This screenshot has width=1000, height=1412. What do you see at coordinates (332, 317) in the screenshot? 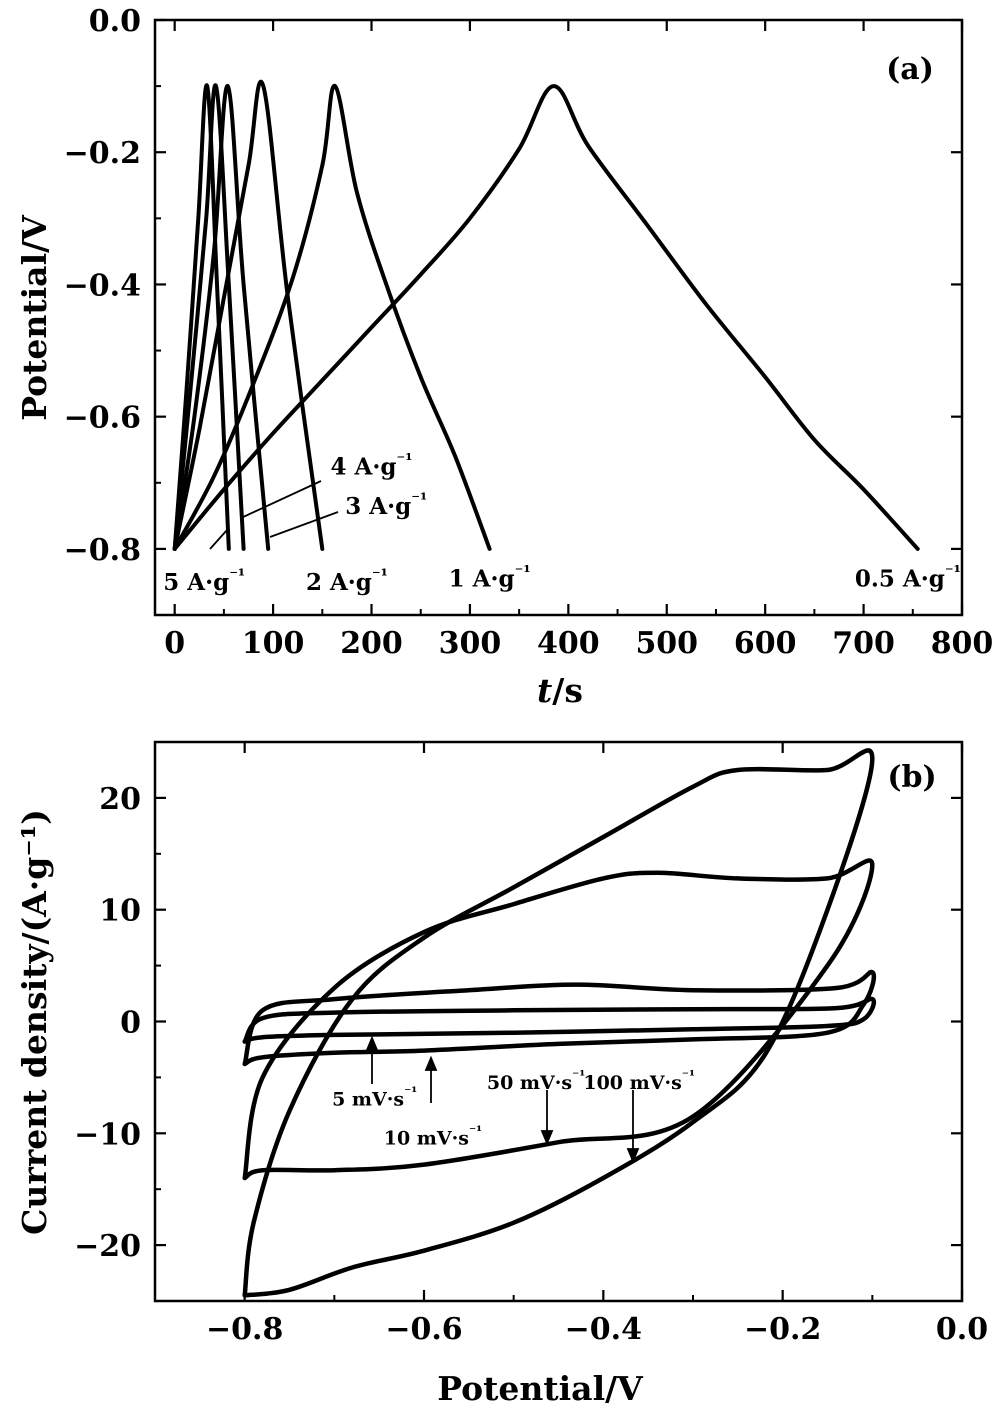
I see `chart-a-series-1-A-g` at bounding box center [332, 317].